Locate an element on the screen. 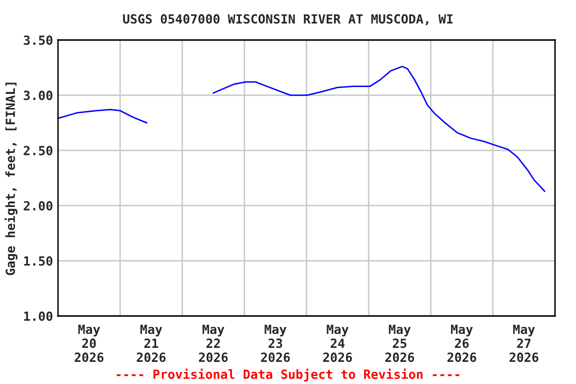 Image resolution: width=576 pixels, height=384 pixels. x-tick-label: May 25 2026 is located at coordinates (399, 343).